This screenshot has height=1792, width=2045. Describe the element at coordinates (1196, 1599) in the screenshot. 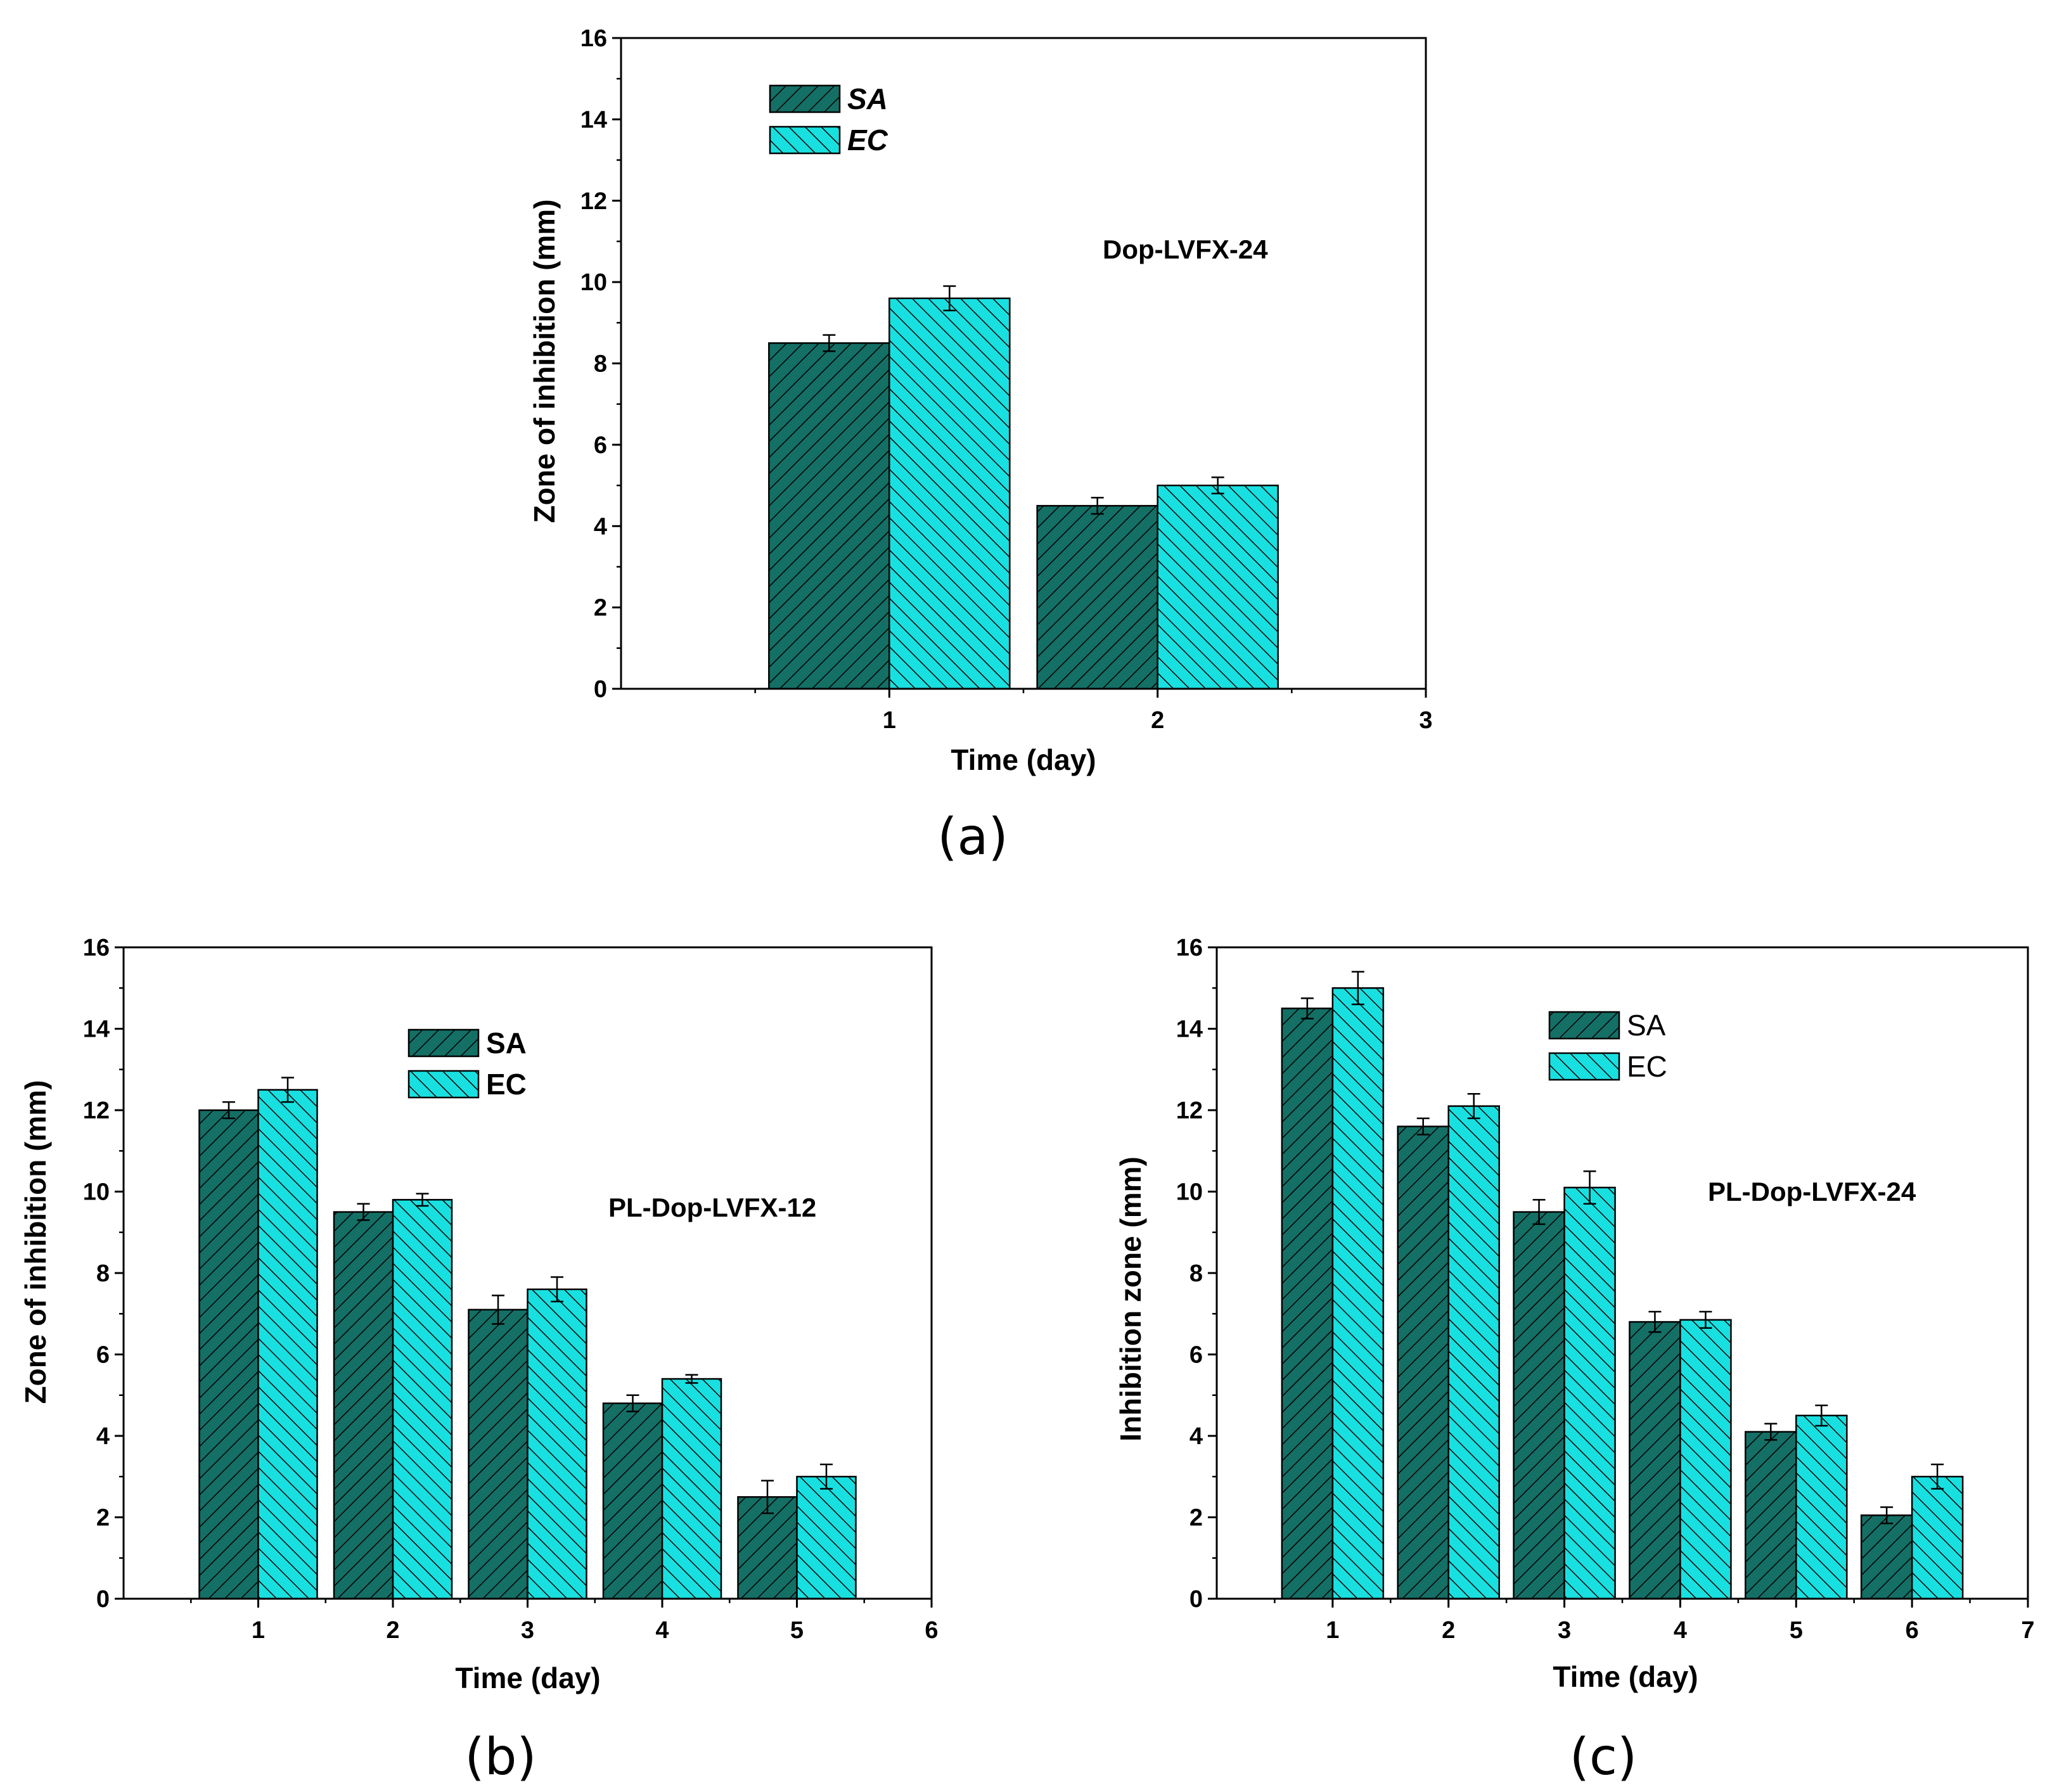

I see `y-tick-label-c: 0` at that location.